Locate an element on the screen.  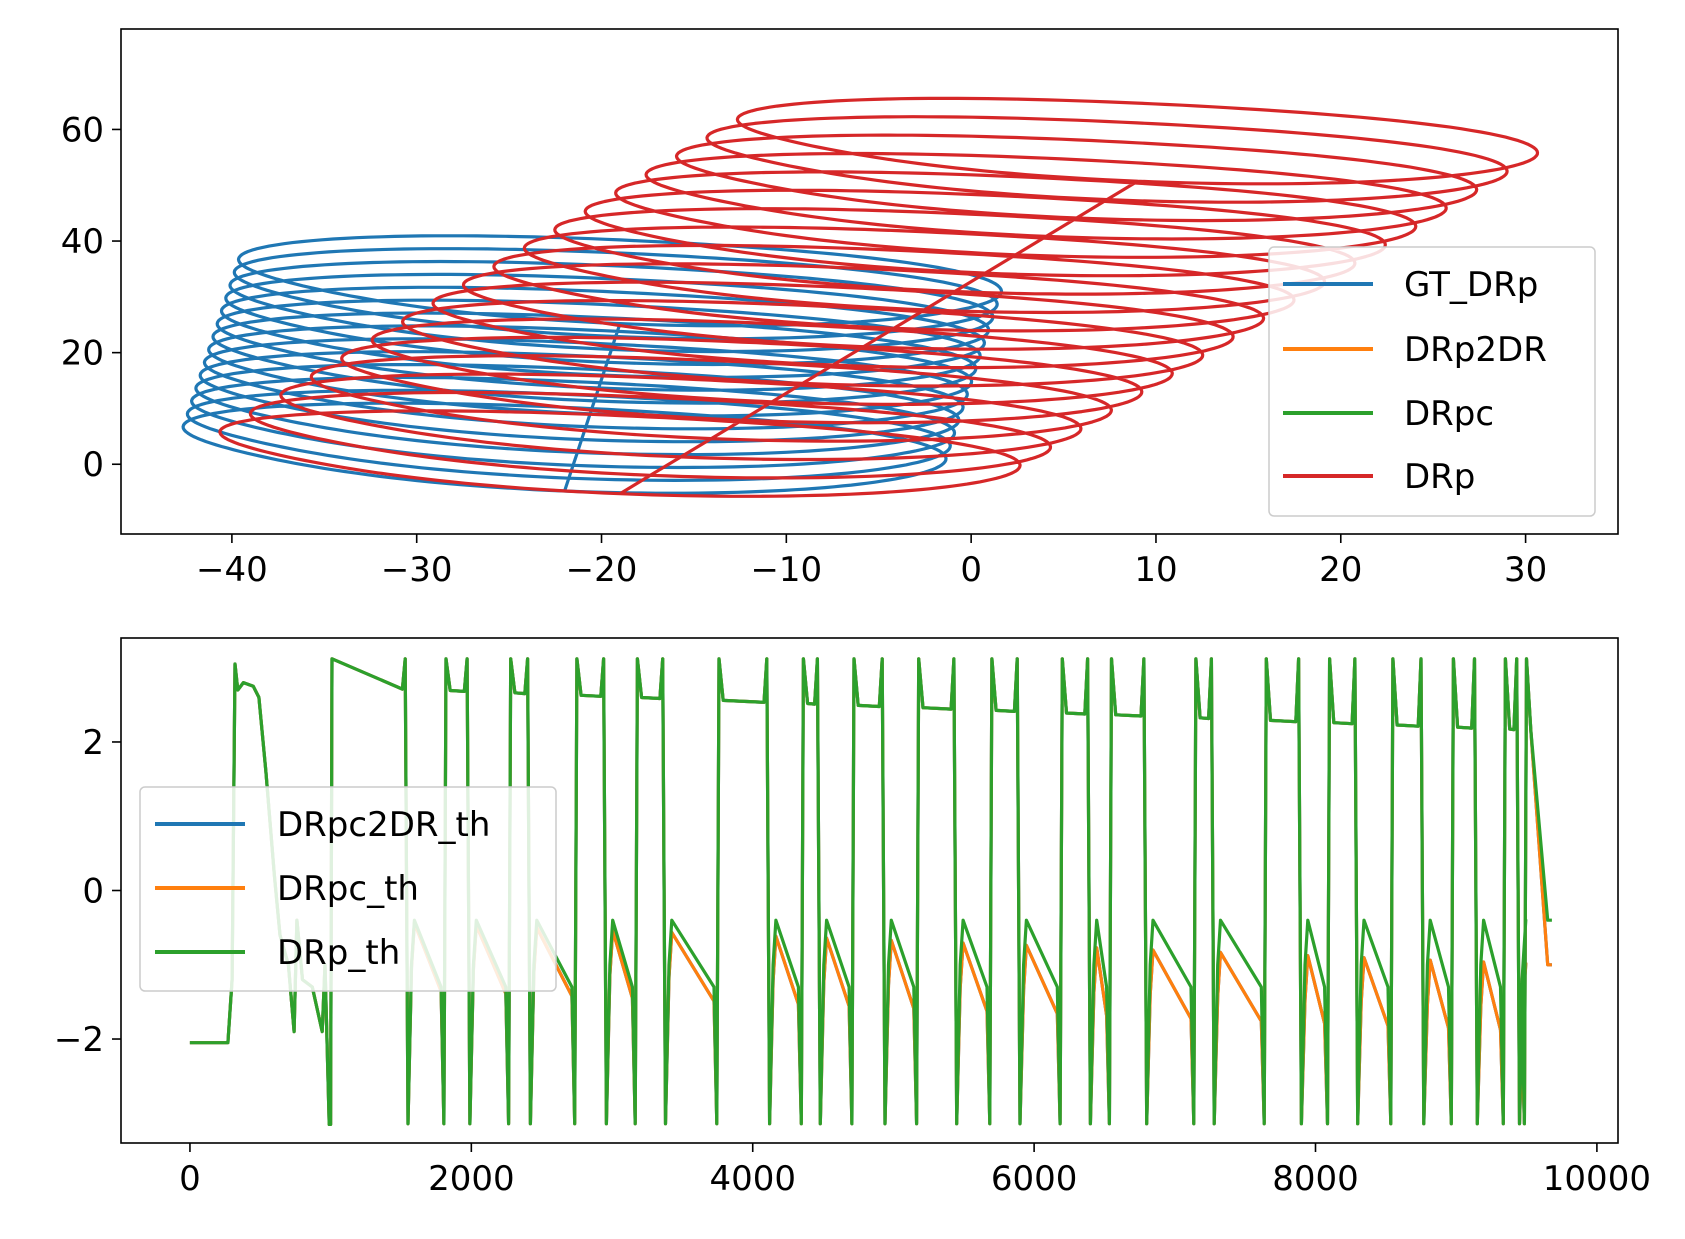
bottom-y-axis: −2 0 2 is located at coordinates (87, 891).